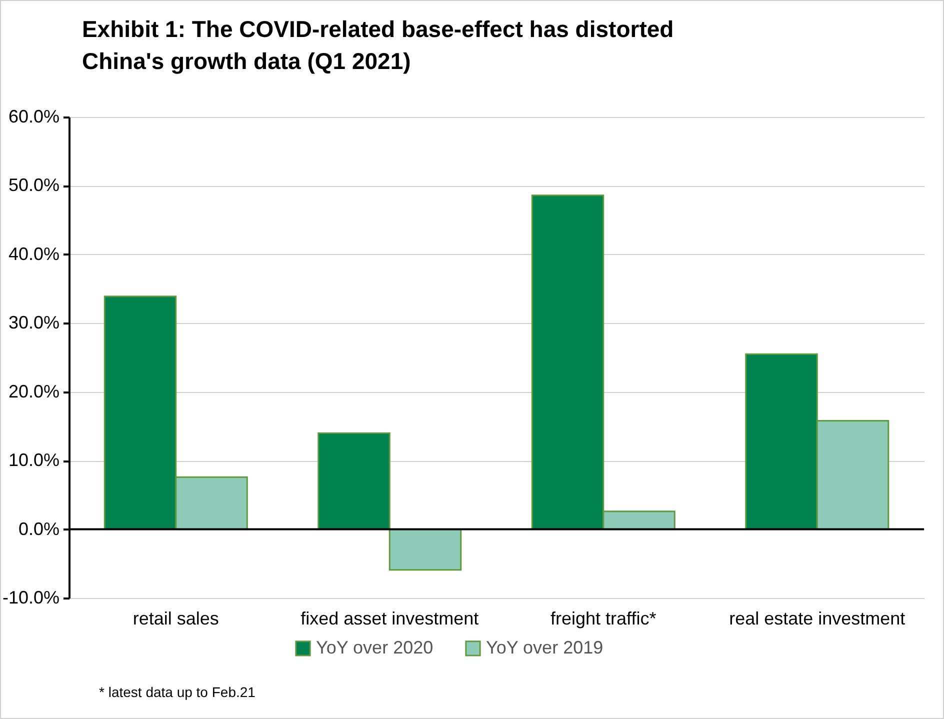  I want to click on y-tick-label: 50.0%, so click(34, 185).